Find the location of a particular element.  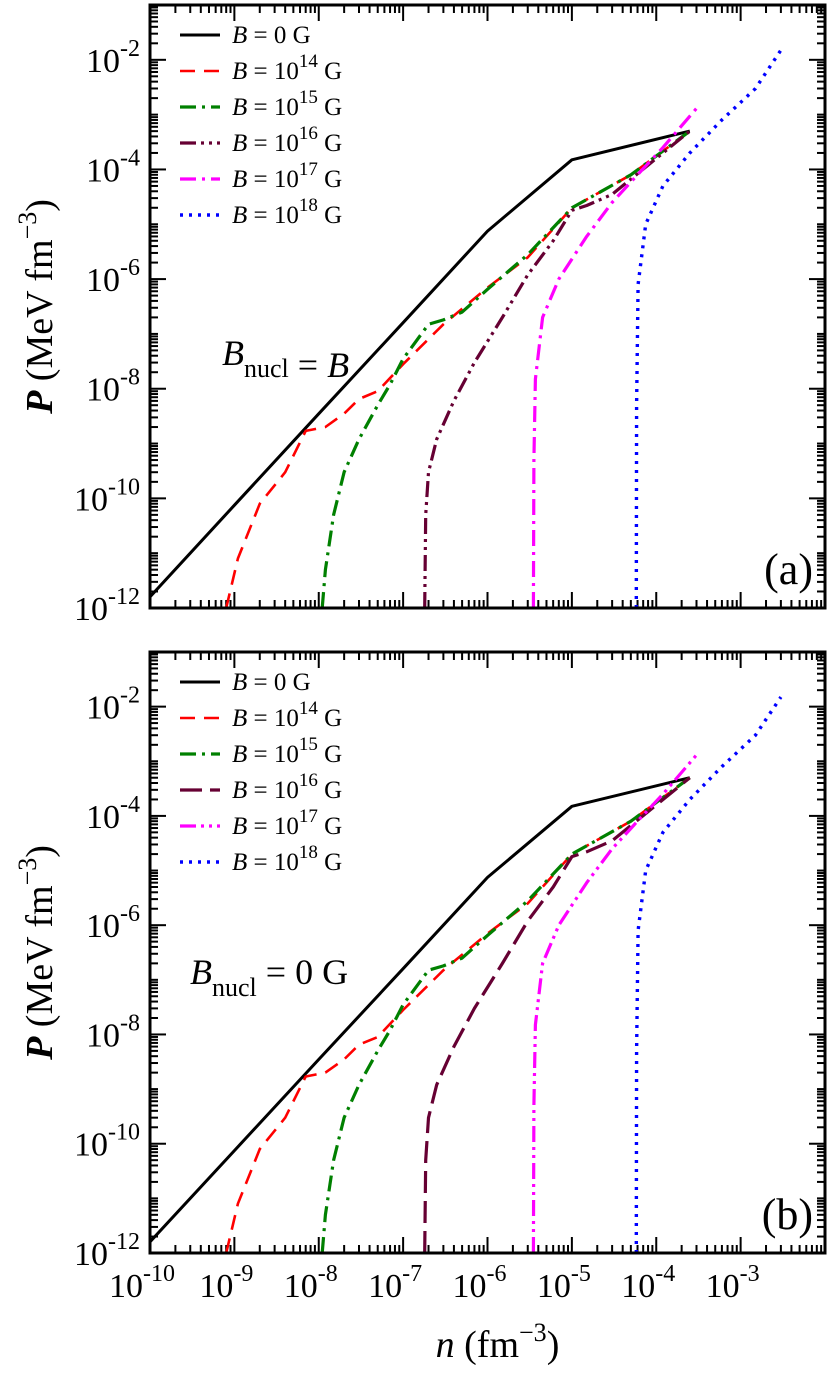

x-tick-label: 10⁻⁷ is located at coordinates (395, 1283).